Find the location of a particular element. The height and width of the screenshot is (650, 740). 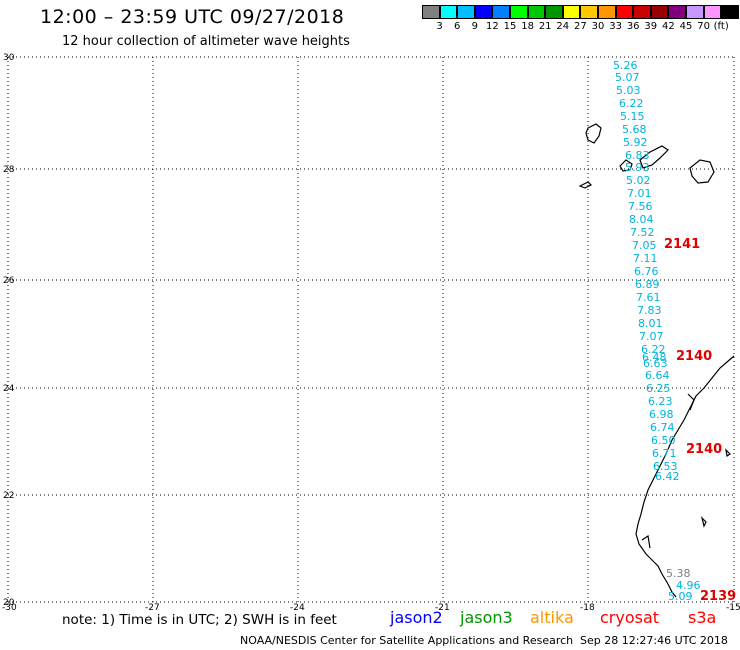

wave-height-label: 6.71 is located at coordinates (664, 453).